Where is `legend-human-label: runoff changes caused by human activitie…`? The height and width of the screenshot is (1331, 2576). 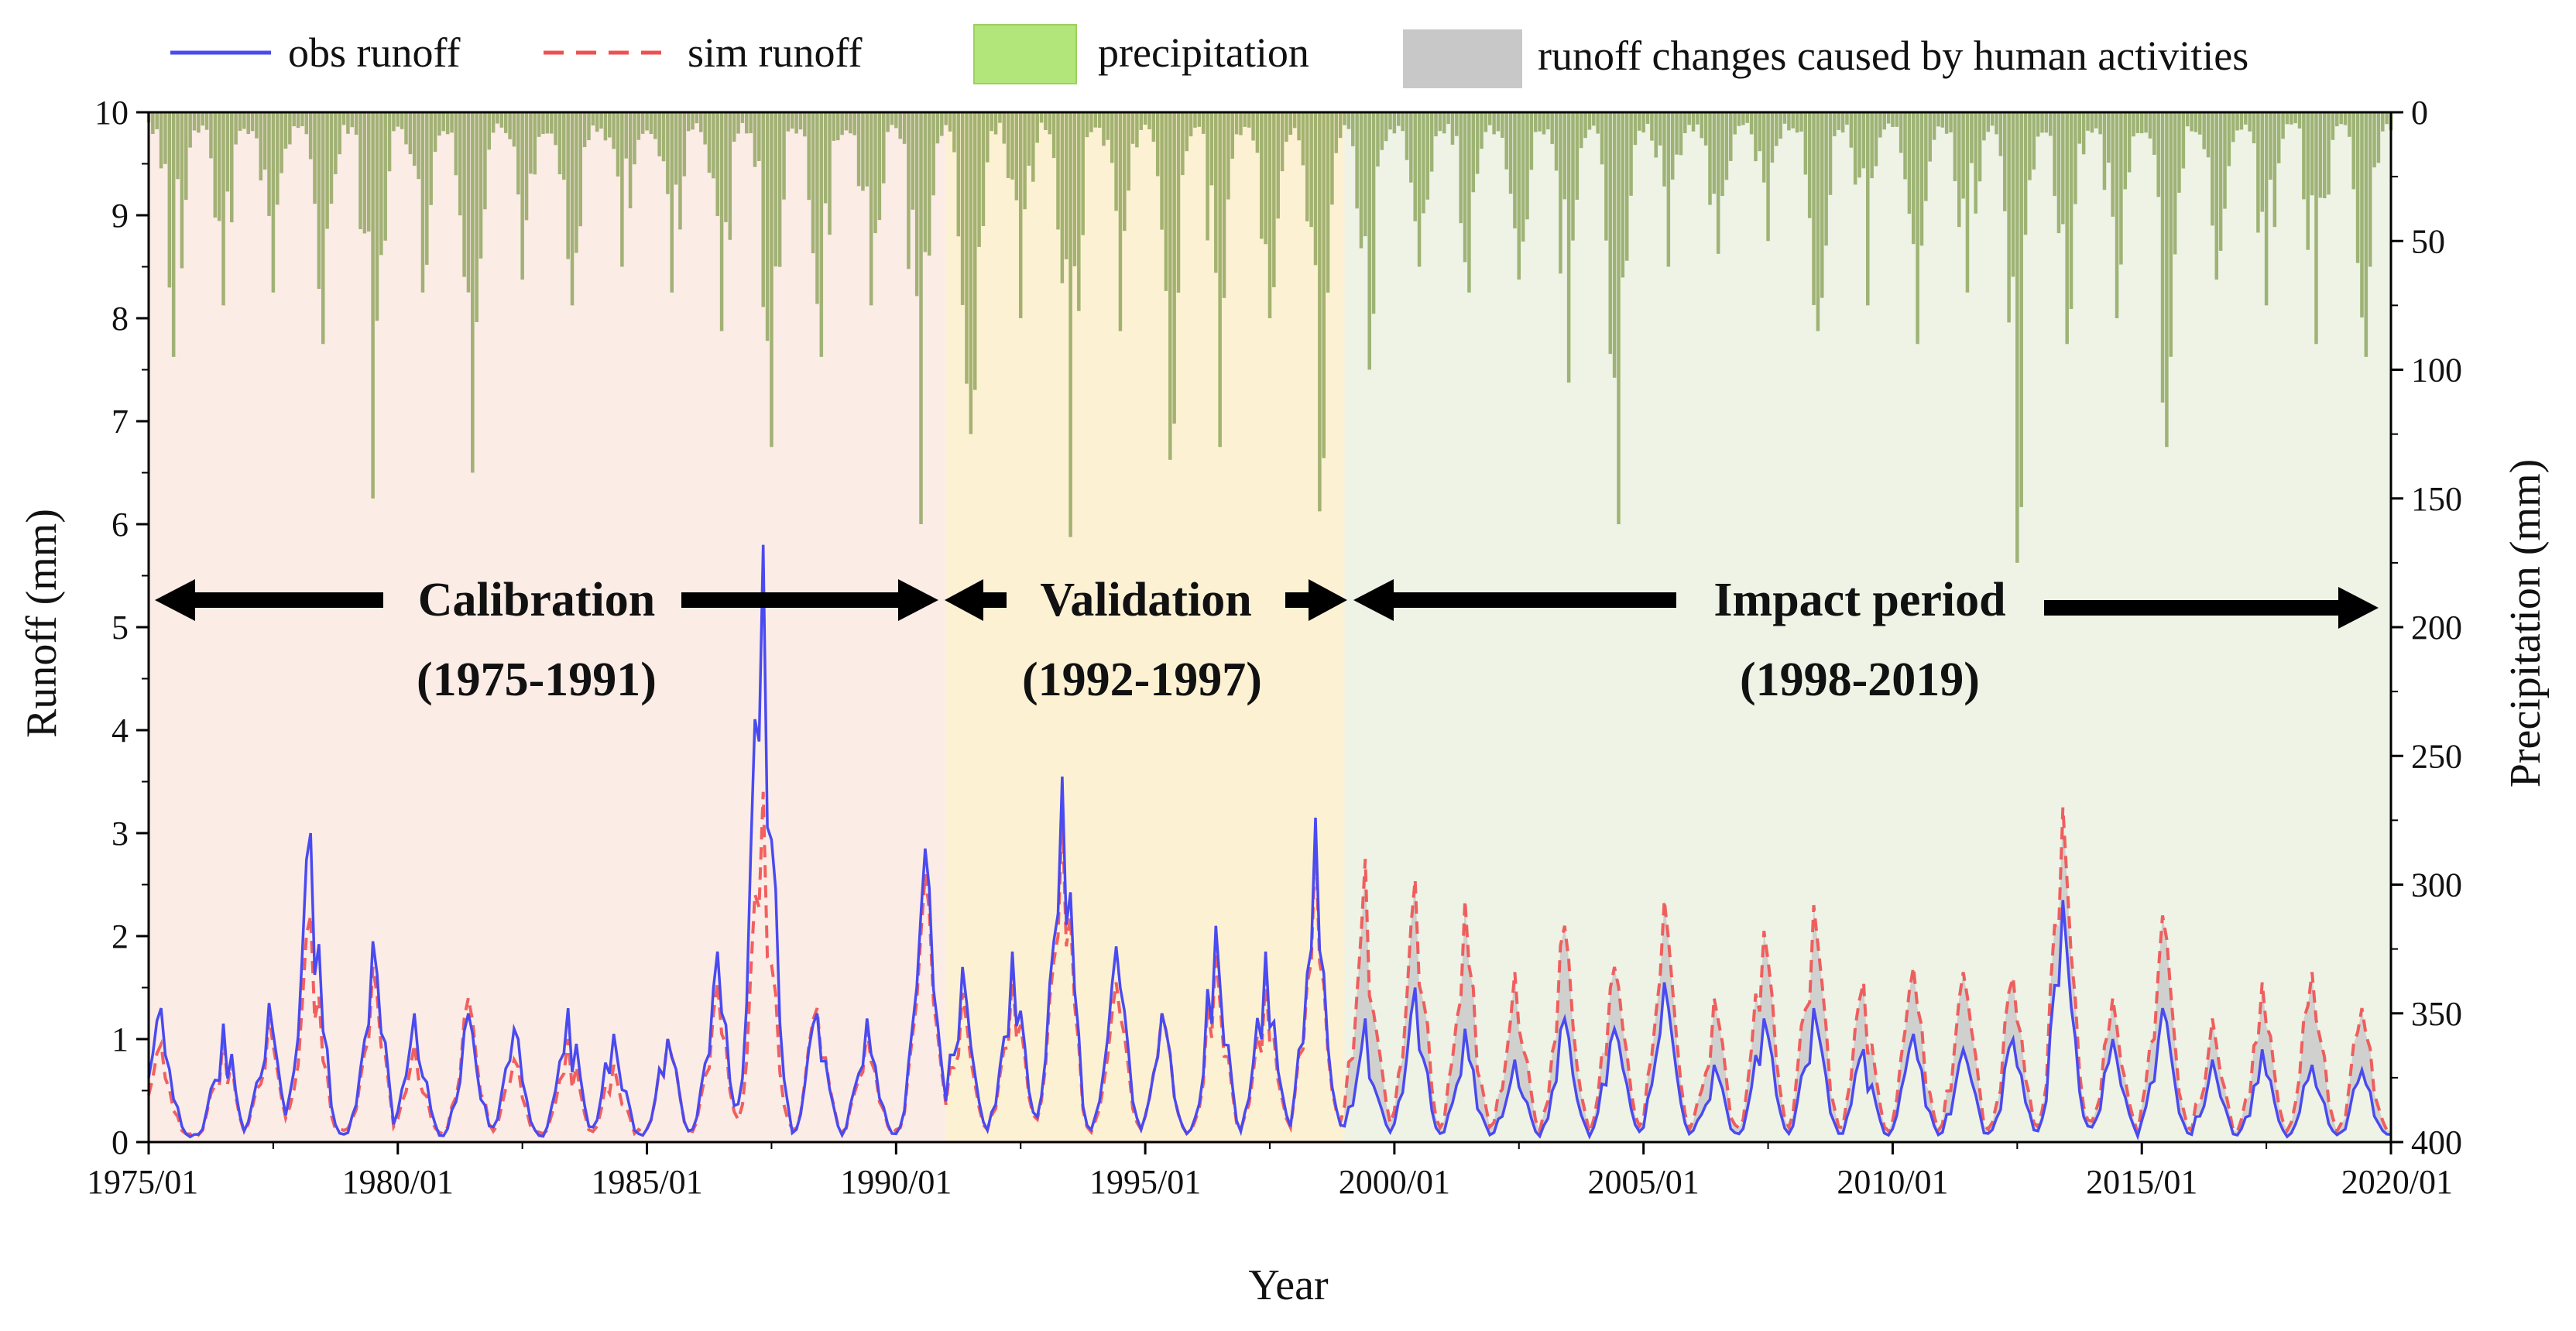 legend-human-label: runoff changes caused by human activitie… is located at coordinates (1893, 56).